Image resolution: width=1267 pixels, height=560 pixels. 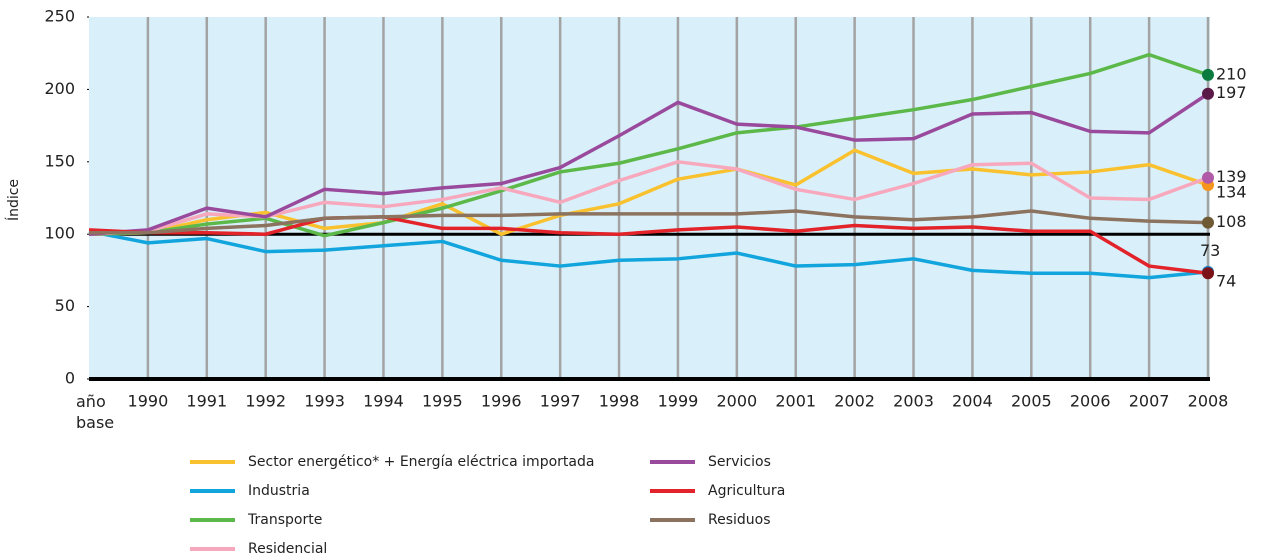 I want to click on y-tick-label: 100, so click(x=59, y=233).